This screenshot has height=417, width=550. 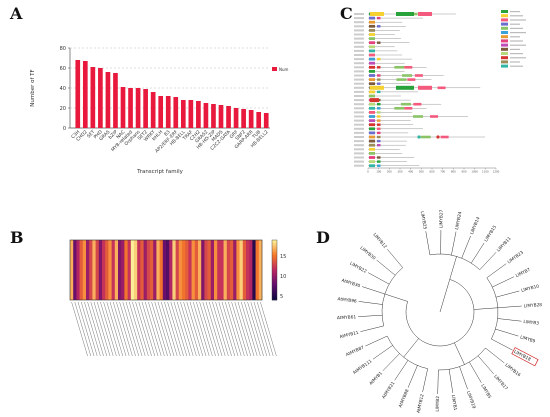 What do you see at coordinates (425, 87) in the screenshot?
I see `c-big-domain-1-c` at bounding box center [425, 87].